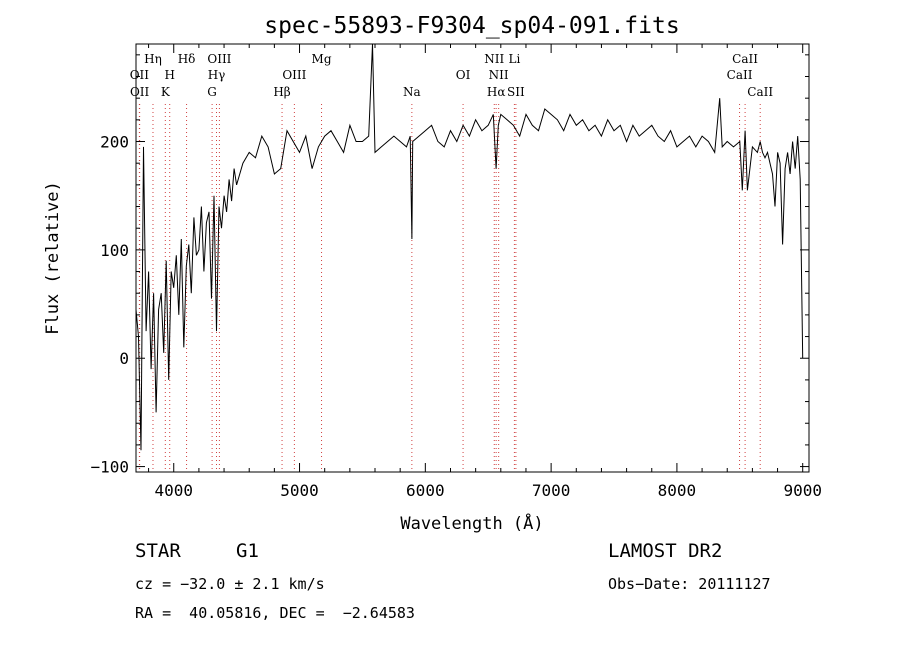 The width and height of the screenshot is (900, 650). Describe the element at coordinates (516, 92) in the screenshot. I see `line-label: SII` at that location.